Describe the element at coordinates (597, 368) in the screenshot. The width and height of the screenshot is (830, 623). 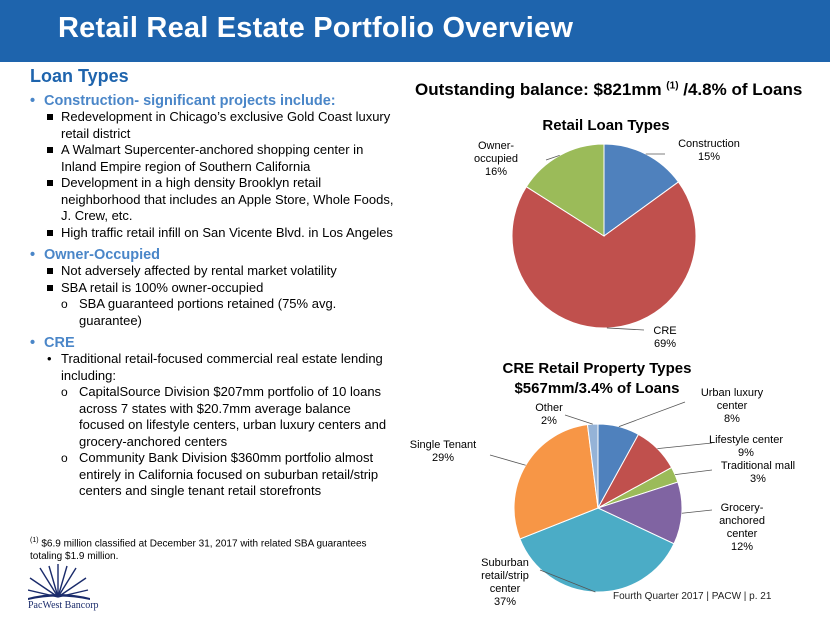
I see `cre-property-types-title: CRE Retail Property Types` at that location.